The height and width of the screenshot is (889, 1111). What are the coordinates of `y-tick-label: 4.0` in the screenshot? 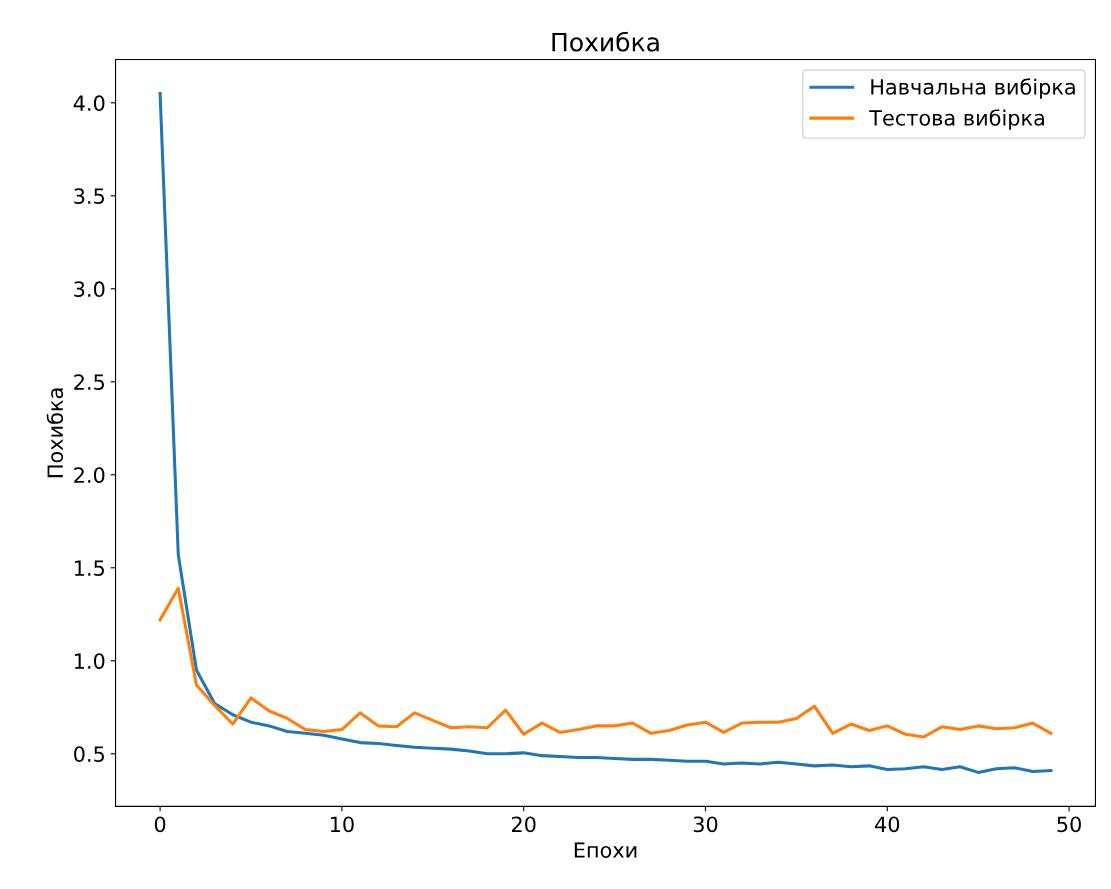 It's located at (89, 103).